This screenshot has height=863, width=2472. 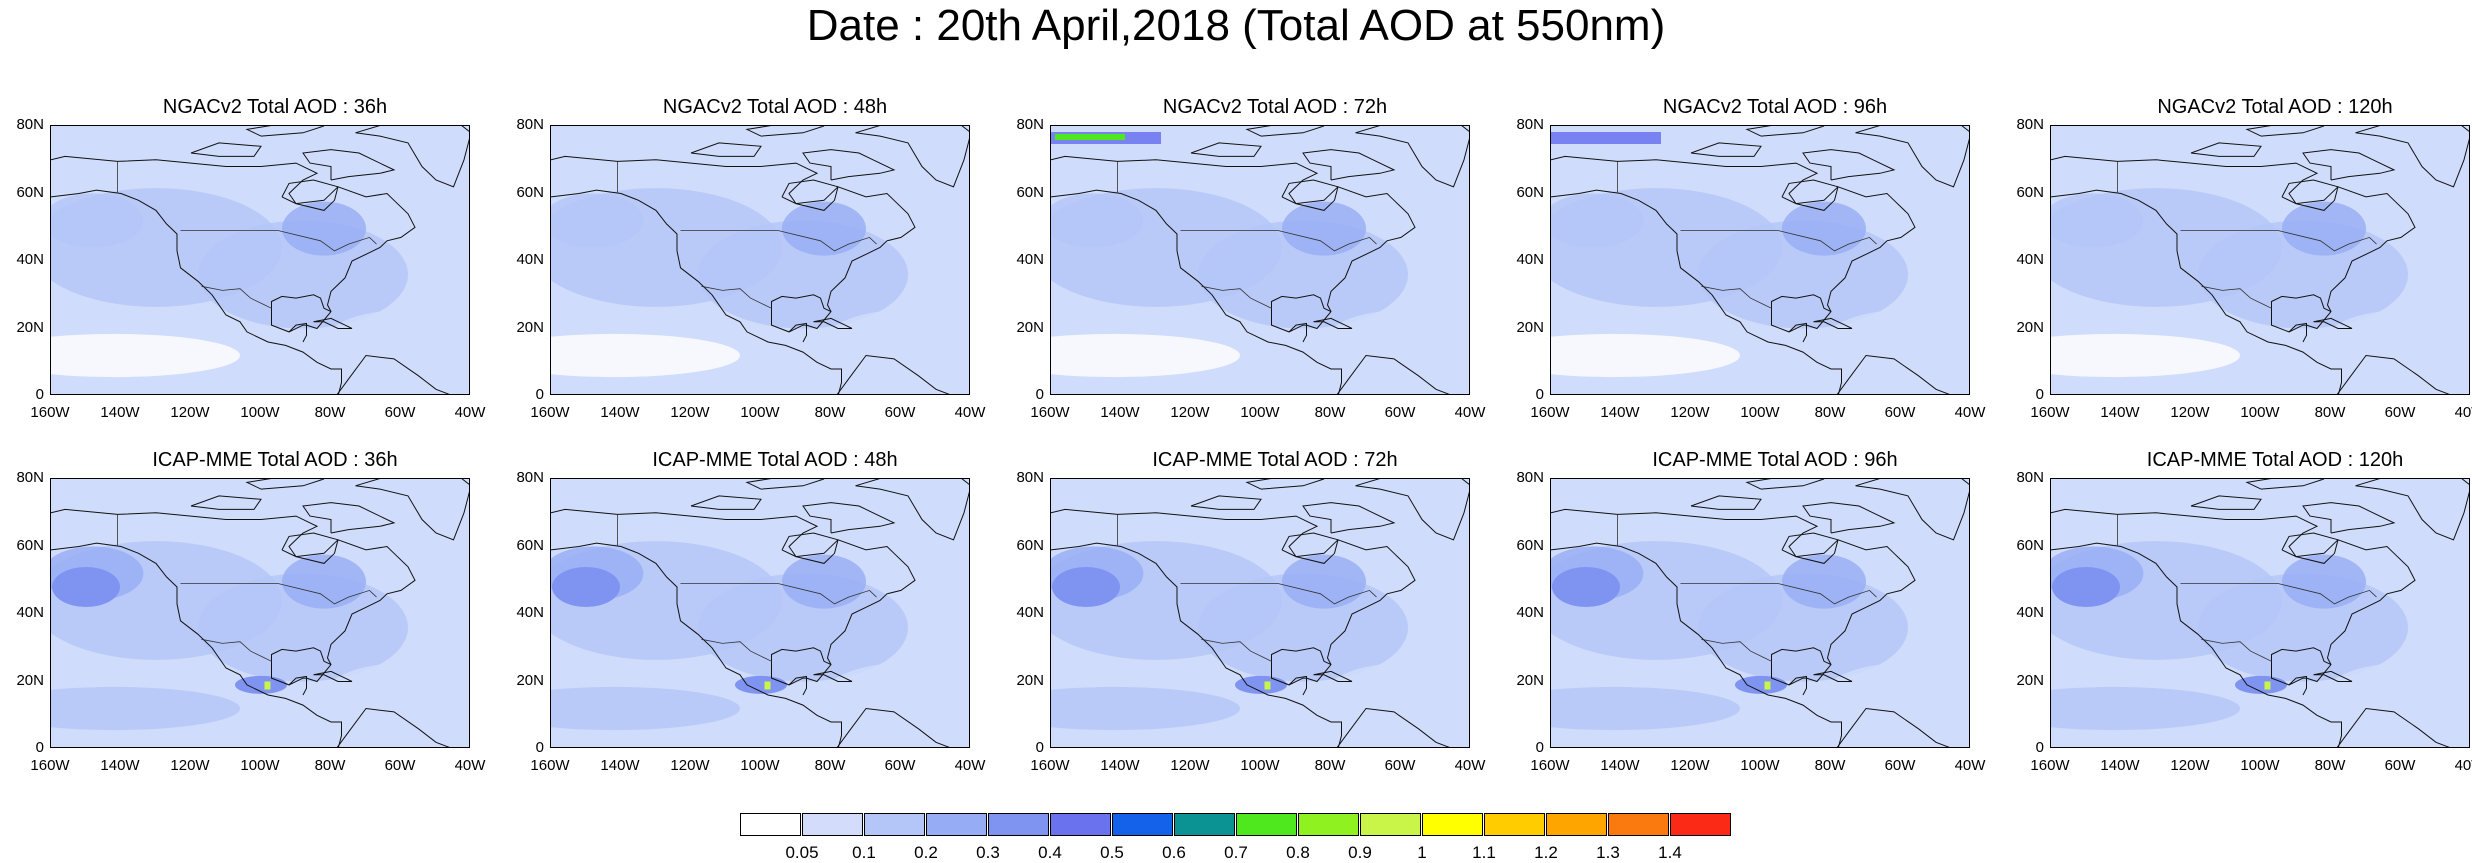 What do you see at coordinates (1690, 765) in the screenshot?
I see `lon-tick-label: 120W` at bounding box center [1690, 765].